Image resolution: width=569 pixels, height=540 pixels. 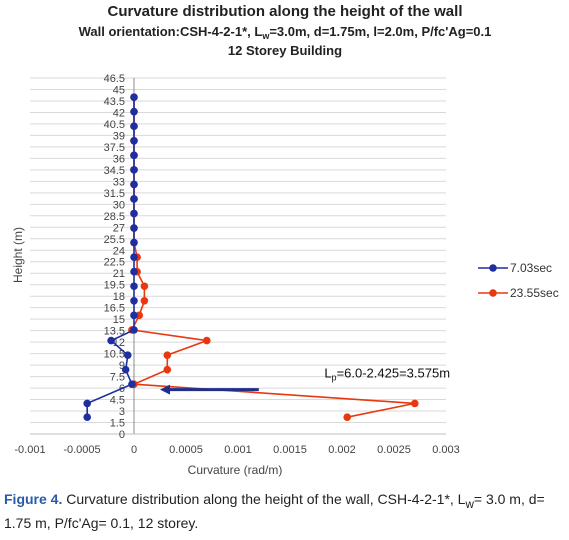 What do you see at coordinates (305, 380) in the screenshot?
I see `annotation-layer: Lp=6.0-2.425=3.575m` at bounding box center [305, 380].